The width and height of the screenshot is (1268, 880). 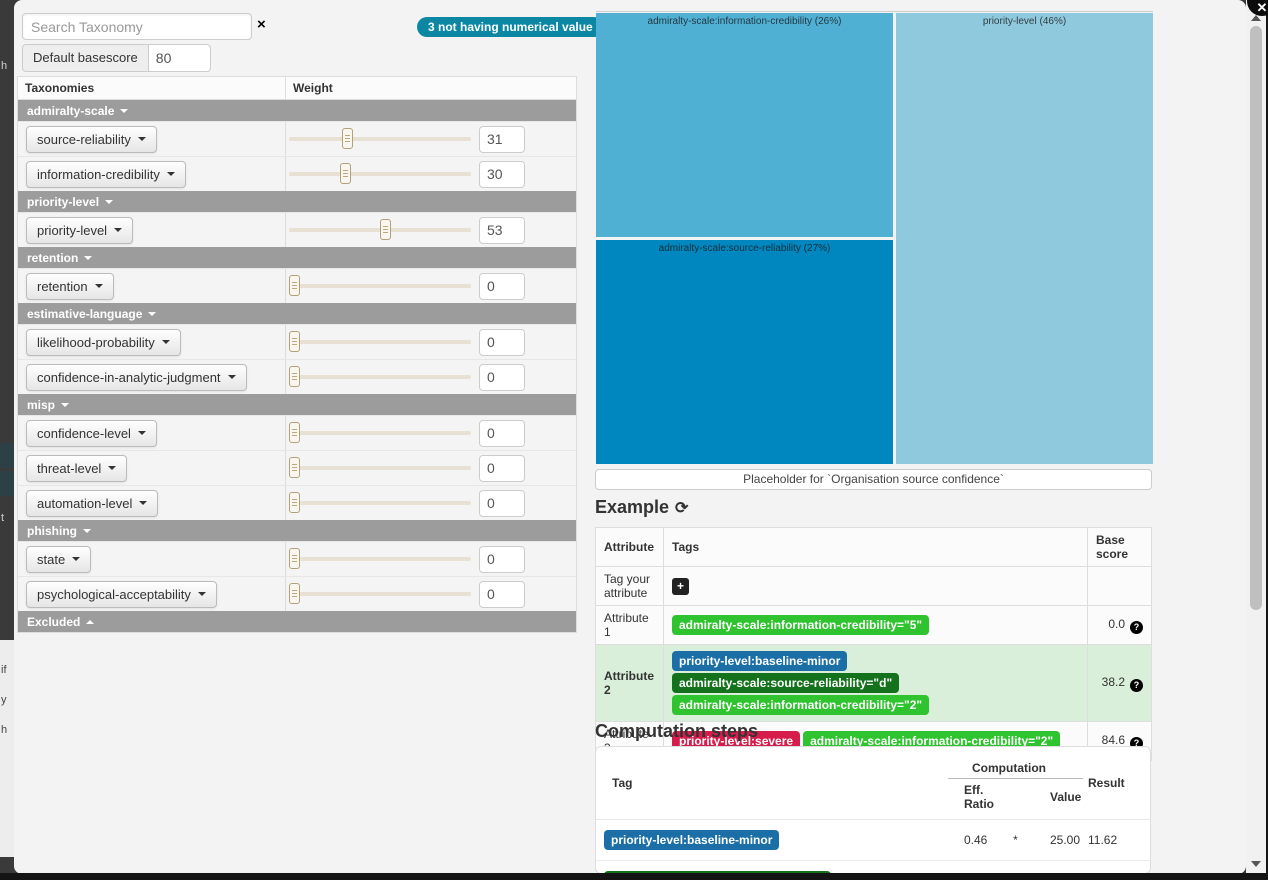 What do you see at coordinates (1256, 864) in the screenshot?
I see `scroll-down-icon` at bounding box center [1256, 864].